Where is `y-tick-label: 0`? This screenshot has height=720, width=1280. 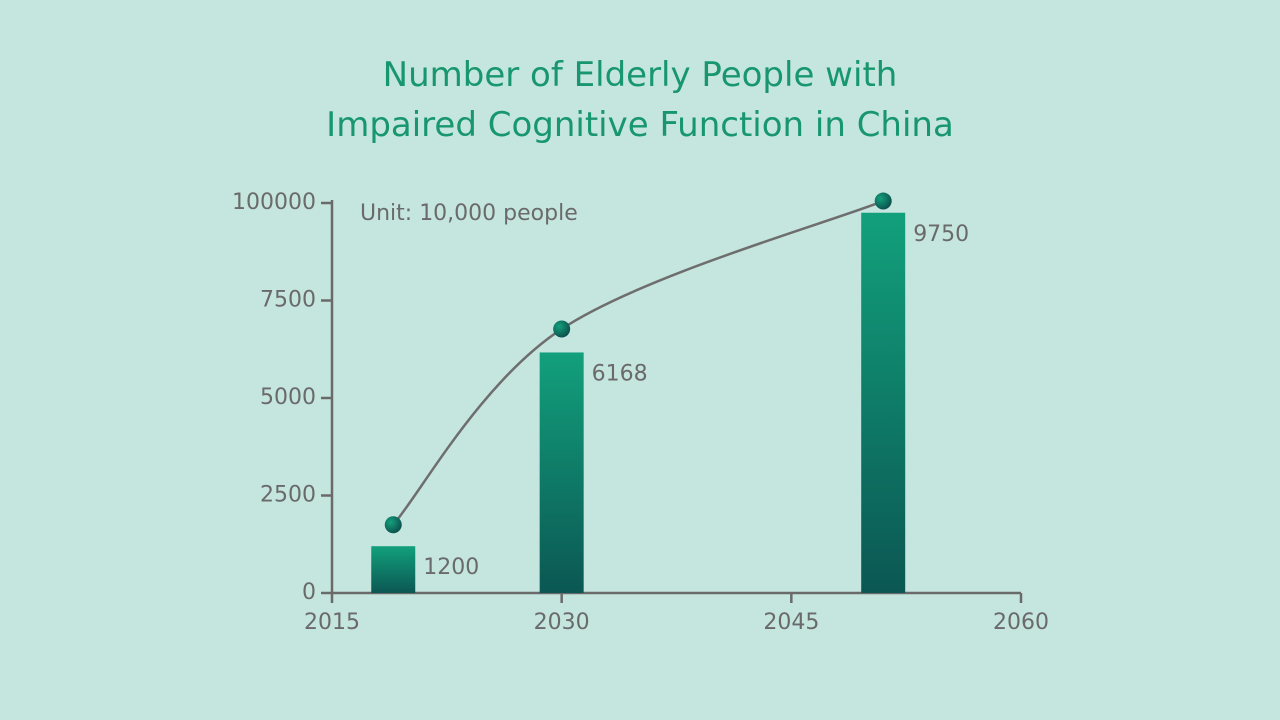 y-tick-label: 0 is located at coordinates (309, 592).